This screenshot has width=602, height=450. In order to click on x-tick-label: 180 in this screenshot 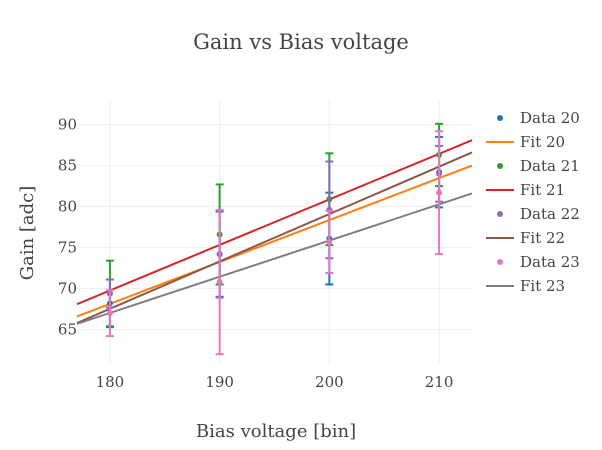, I will do `click(110, 382)`.